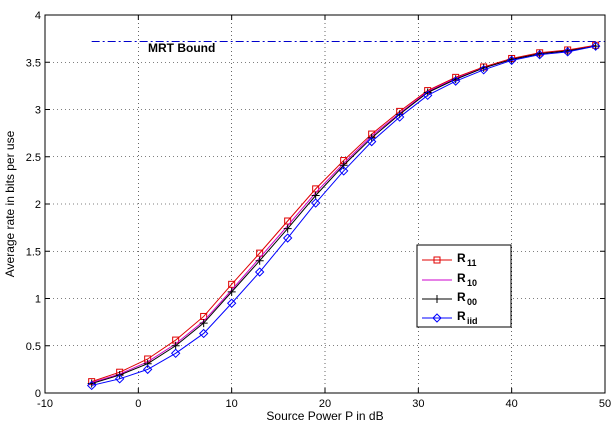 This screenshot has height=424, width=614. Describe the element at coordinates (138, 404) in the screenshot. I see `x-tick-label: 0` at that location.